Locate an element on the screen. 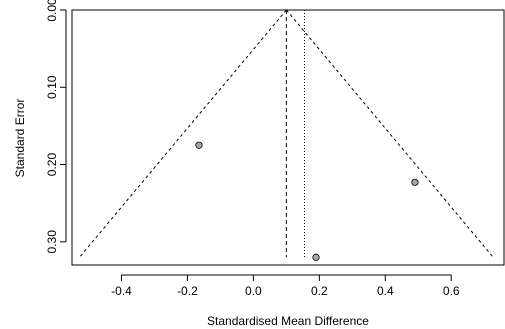 This screenshot has height=329, width=505. x-axis-title: Standardised Mean Difference is located at coordinates (288, 321).